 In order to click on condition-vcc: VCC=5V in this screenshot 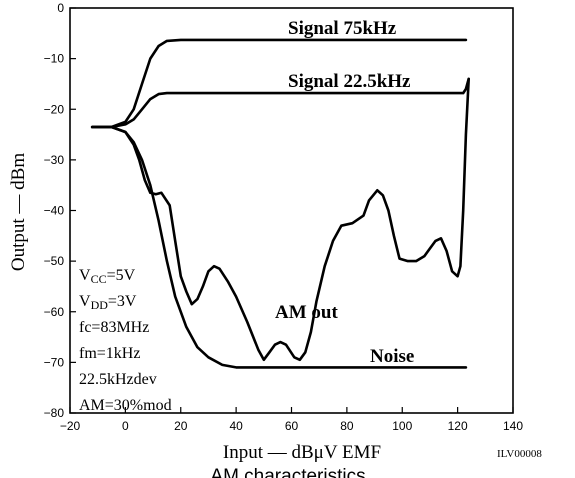, I will do `click(107, 276)`.